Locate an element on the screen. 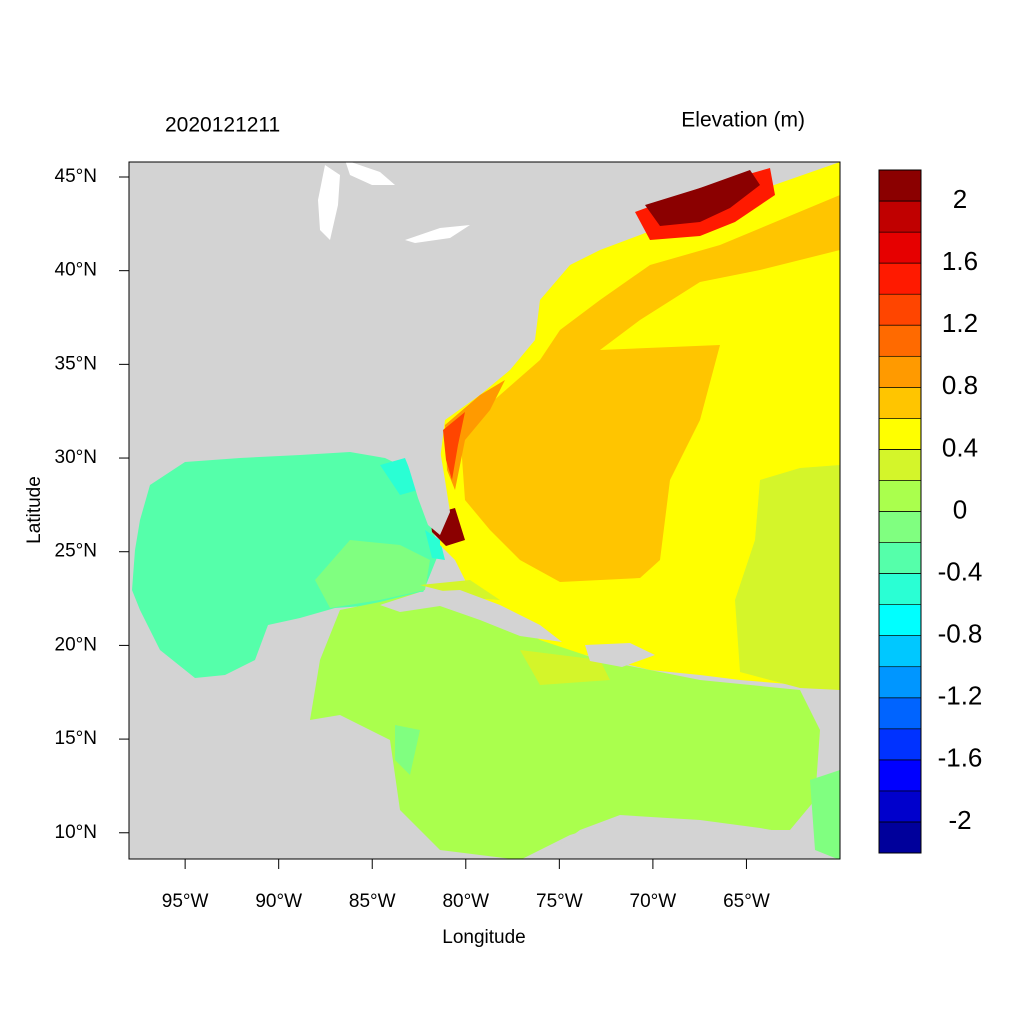  y-tick-label: 20°N is located at coordinates (76, 644).